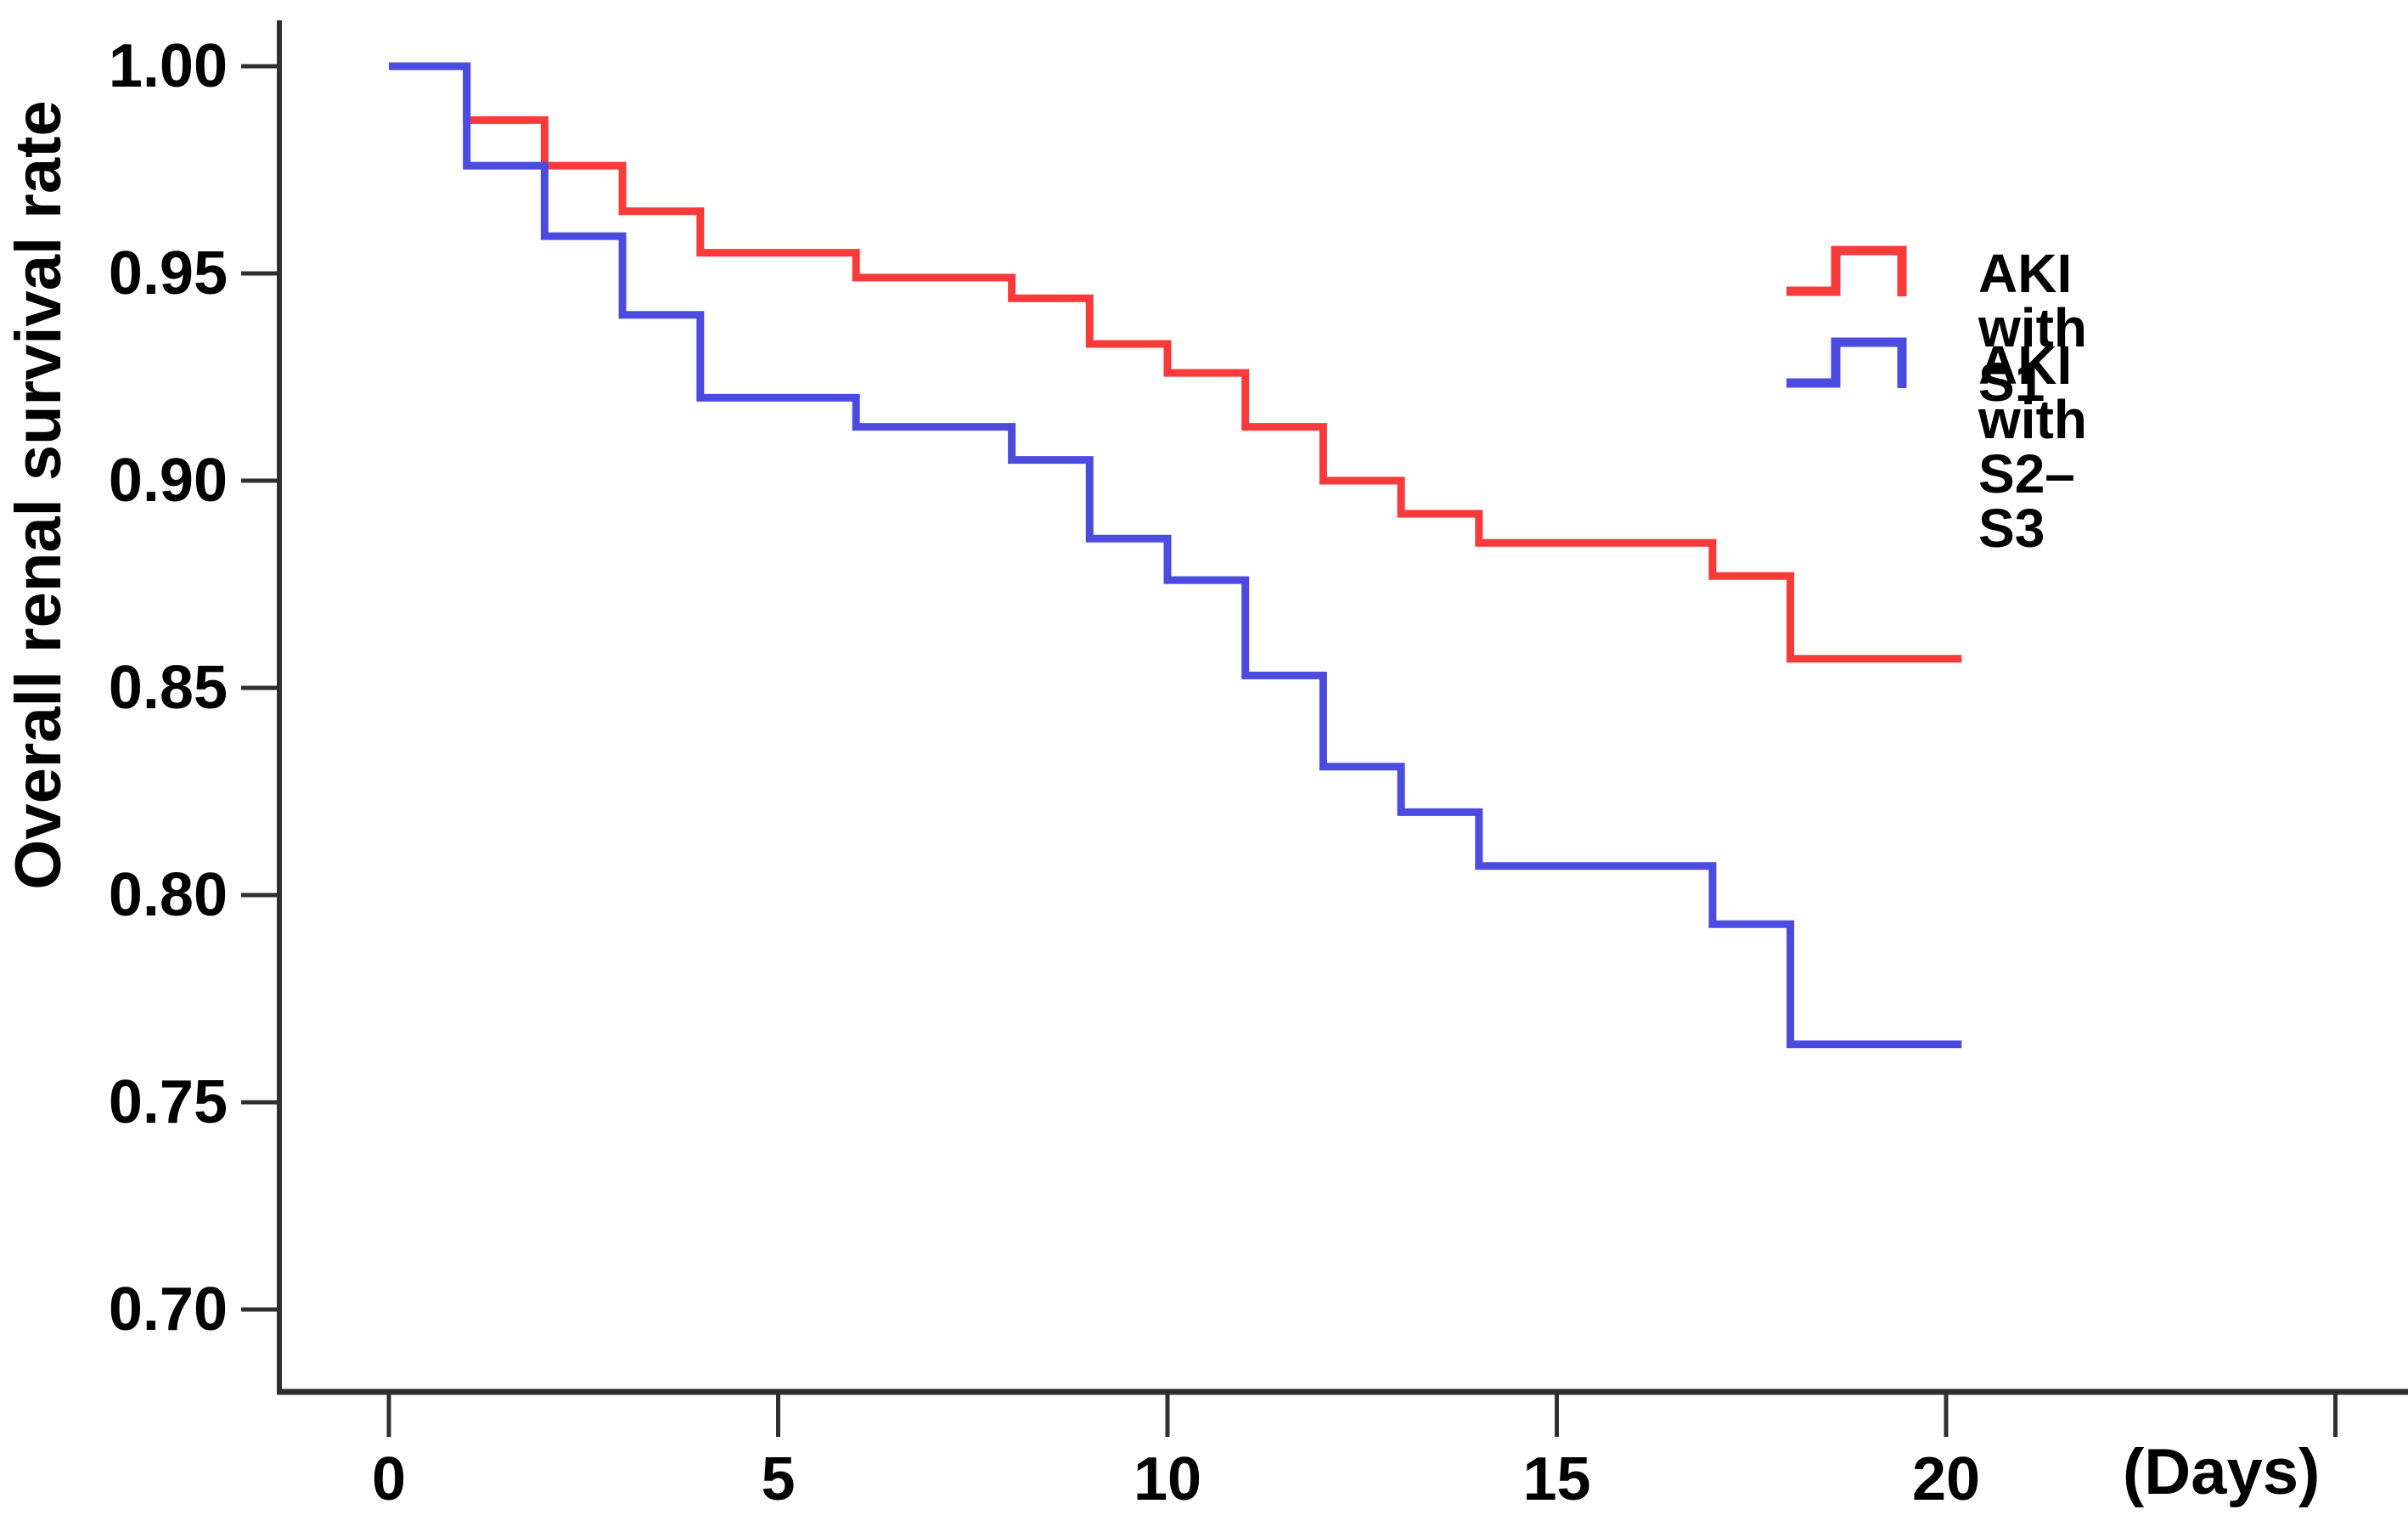  What do you see at coordinates (168, 1309) in the screenshot?
I see `y-tick-label-0.70: 0.70` at bounding box center [168, 1309].